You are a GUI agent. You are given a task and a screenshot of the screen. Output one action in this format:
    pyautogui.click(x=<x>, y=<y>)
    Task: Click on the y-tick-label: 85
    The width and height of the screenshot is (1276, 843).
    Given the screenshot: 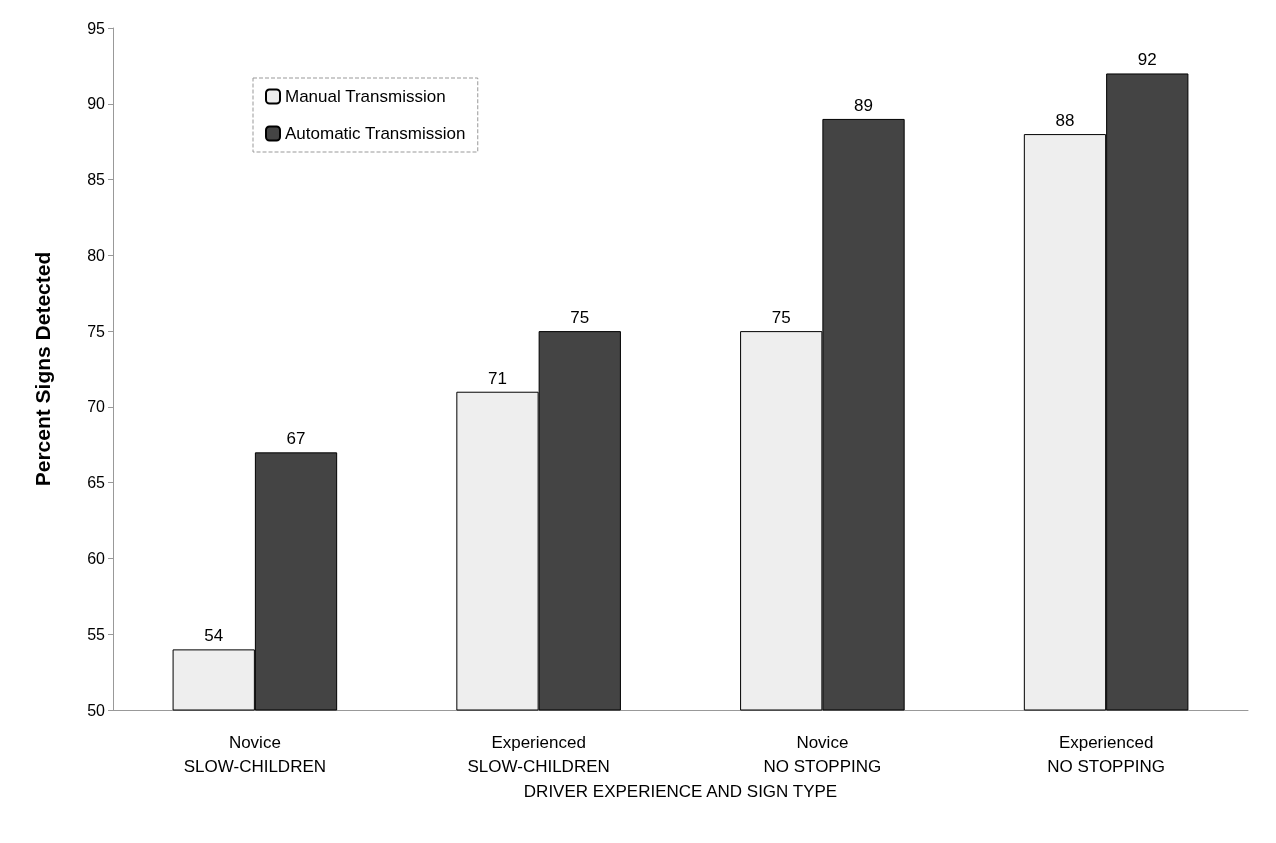 What is the action you would take?
    pyautogui.click(x=96, y=180)
    